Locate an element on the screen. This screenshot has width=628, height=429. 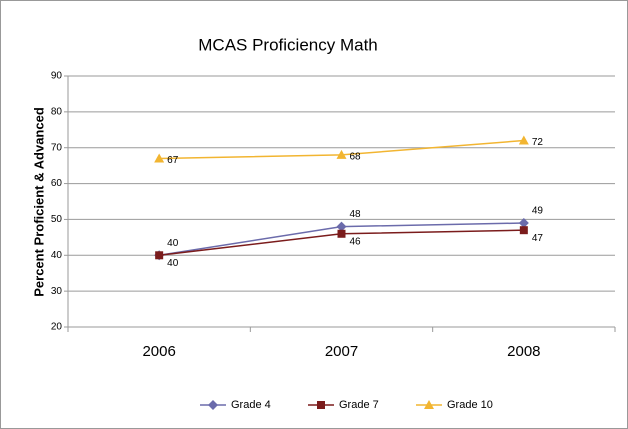
y-tick-label: 80 is located at coordinates (57, 111).